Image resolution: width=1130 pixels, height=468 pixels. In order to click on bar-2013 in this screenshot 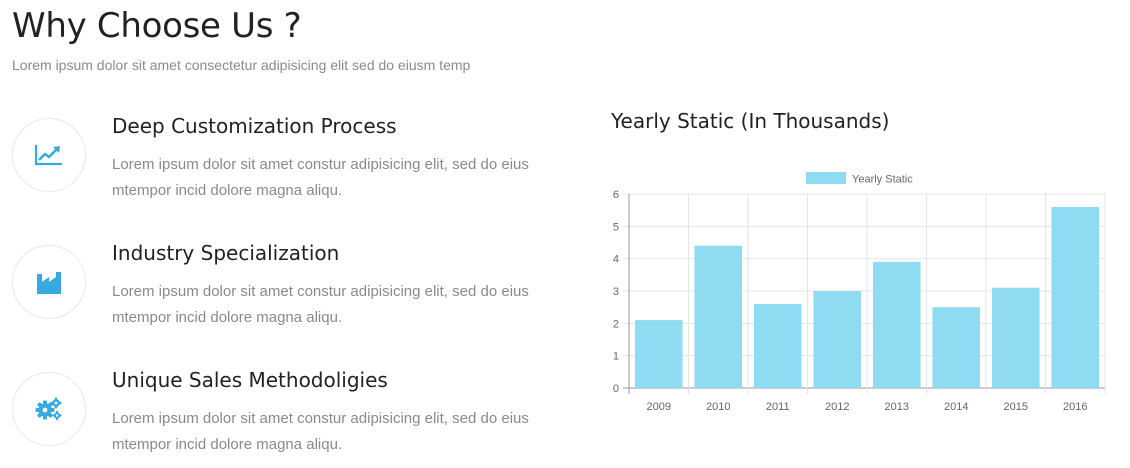, I will do `click(896, 324)`.